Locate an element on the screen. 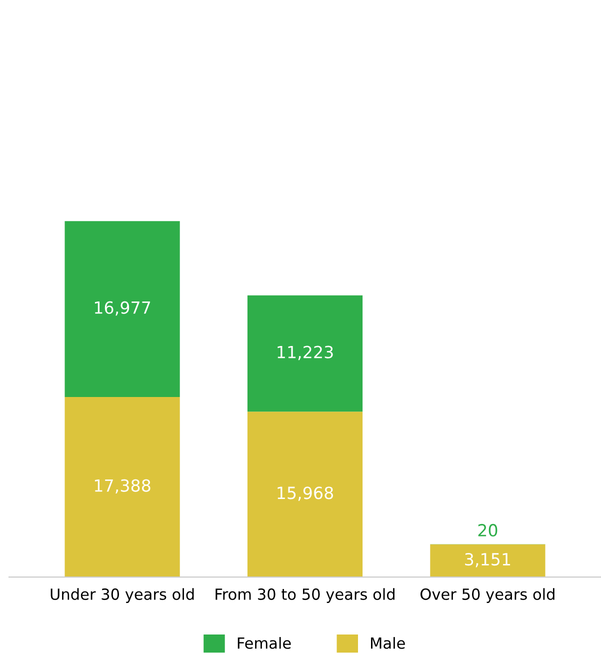  data-label: 15,968 is located at coordinates (306, 493).